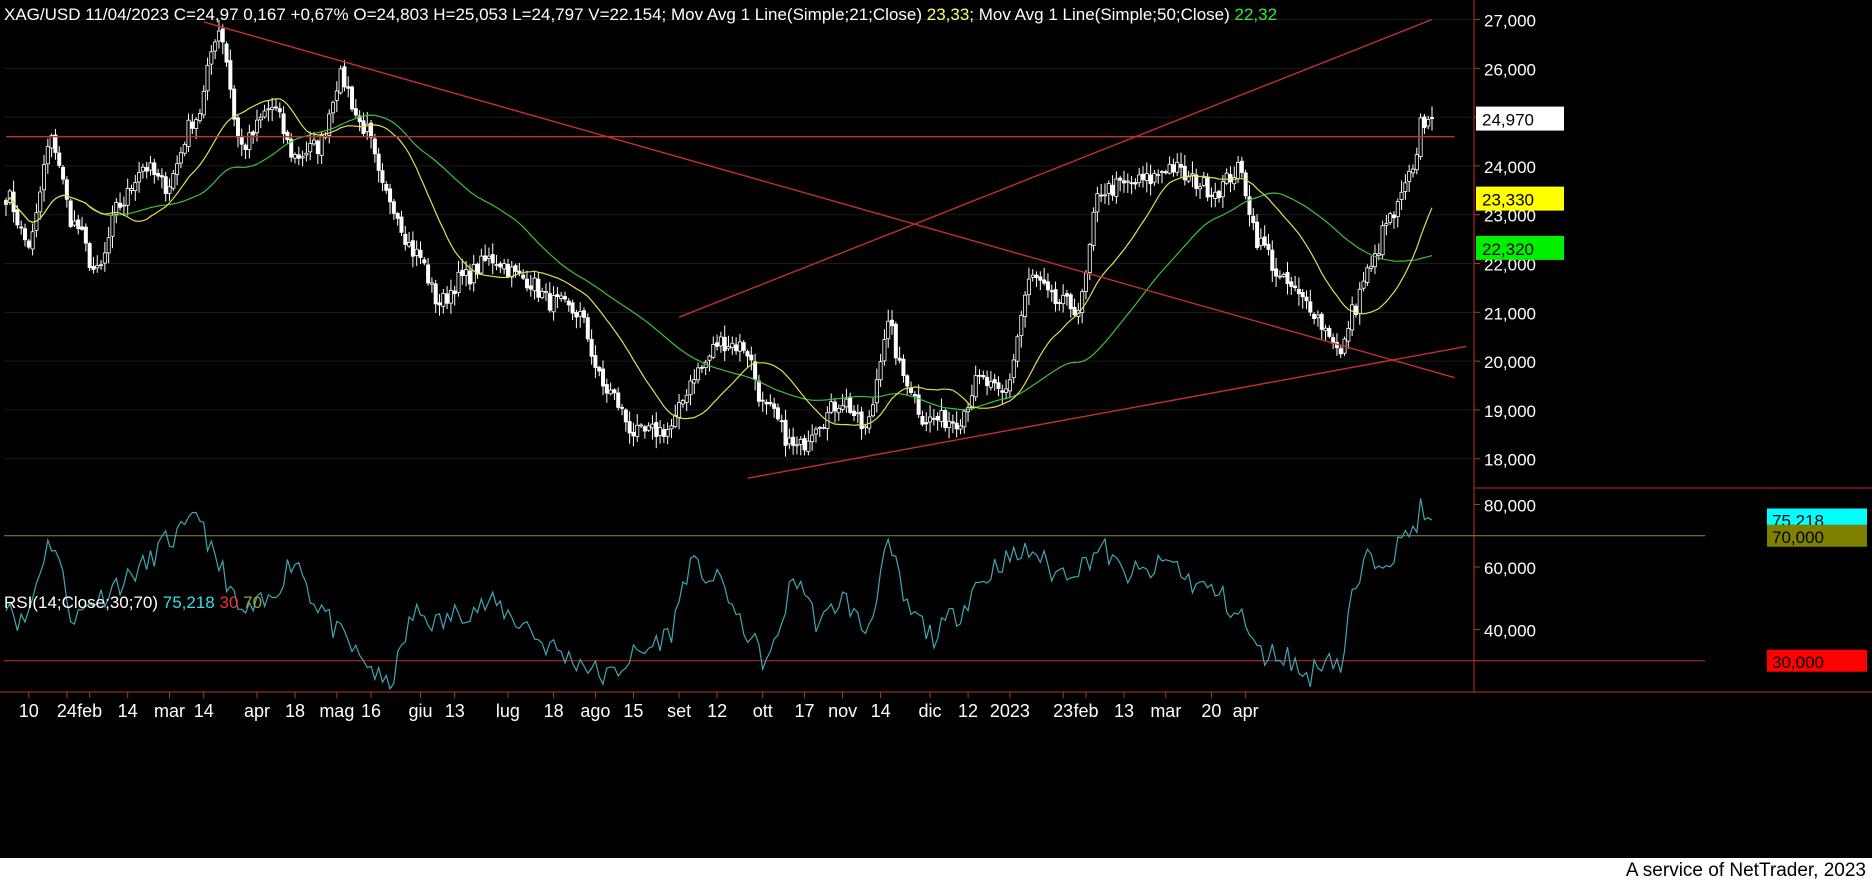  What do you see at coordinates (1510, 362) in the screenshot?
I see `price-y-tick-label: 20,000` at bounding box center [1510, 362].